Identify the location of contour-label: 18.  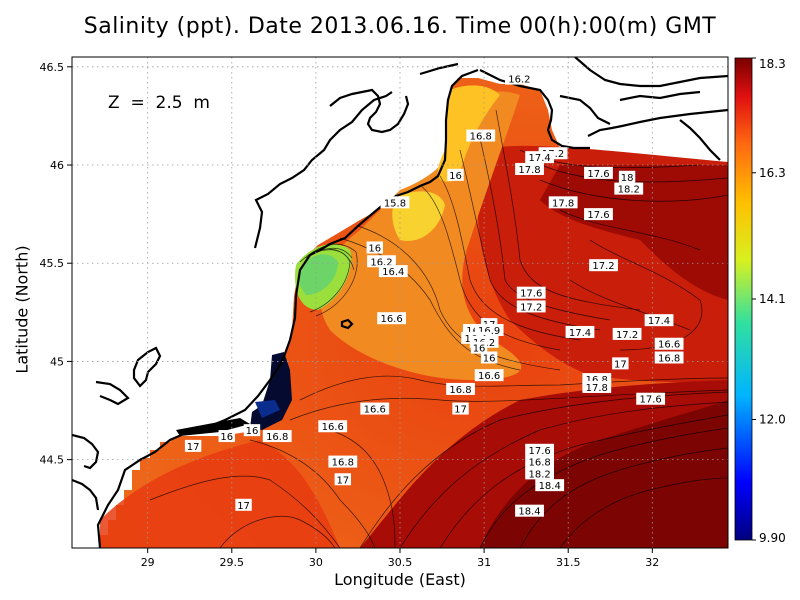
(627, 177).